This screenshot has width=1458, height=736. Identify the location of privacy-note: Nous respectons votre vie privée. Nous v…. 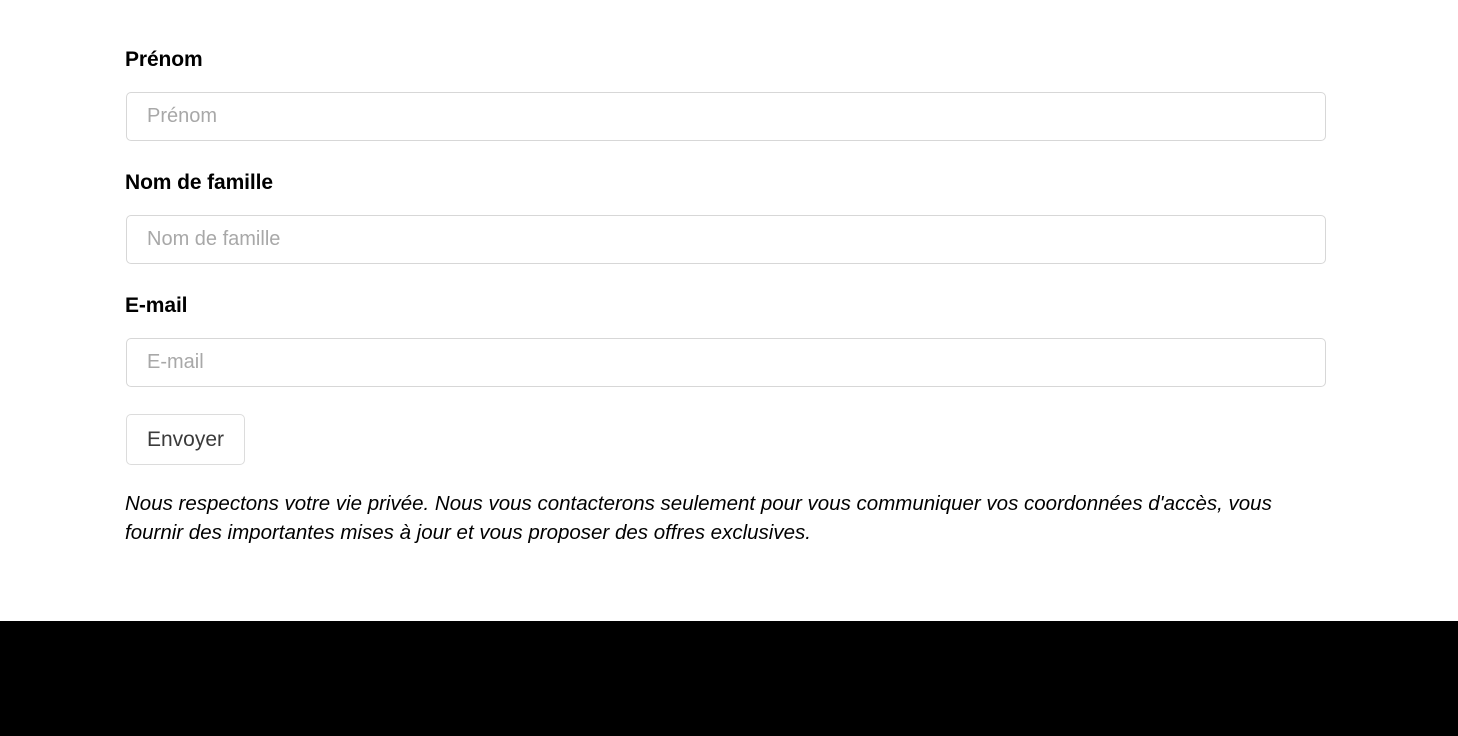
(698, 518).